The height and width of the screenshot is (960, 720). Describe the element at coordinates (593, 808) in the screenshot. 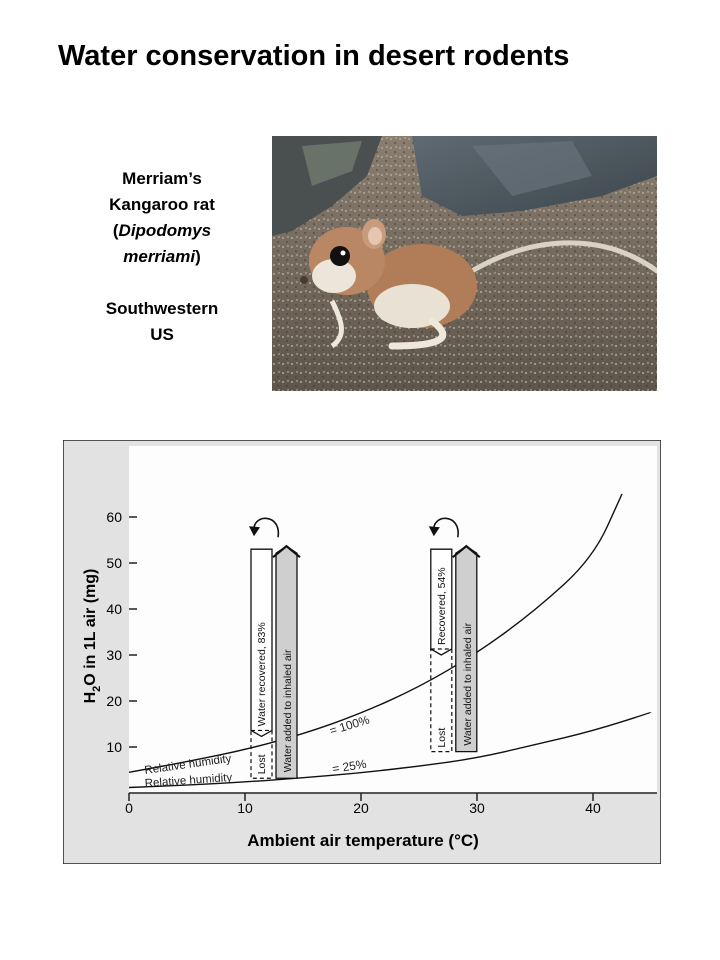

I see `x-tick-label: 40` at that location.